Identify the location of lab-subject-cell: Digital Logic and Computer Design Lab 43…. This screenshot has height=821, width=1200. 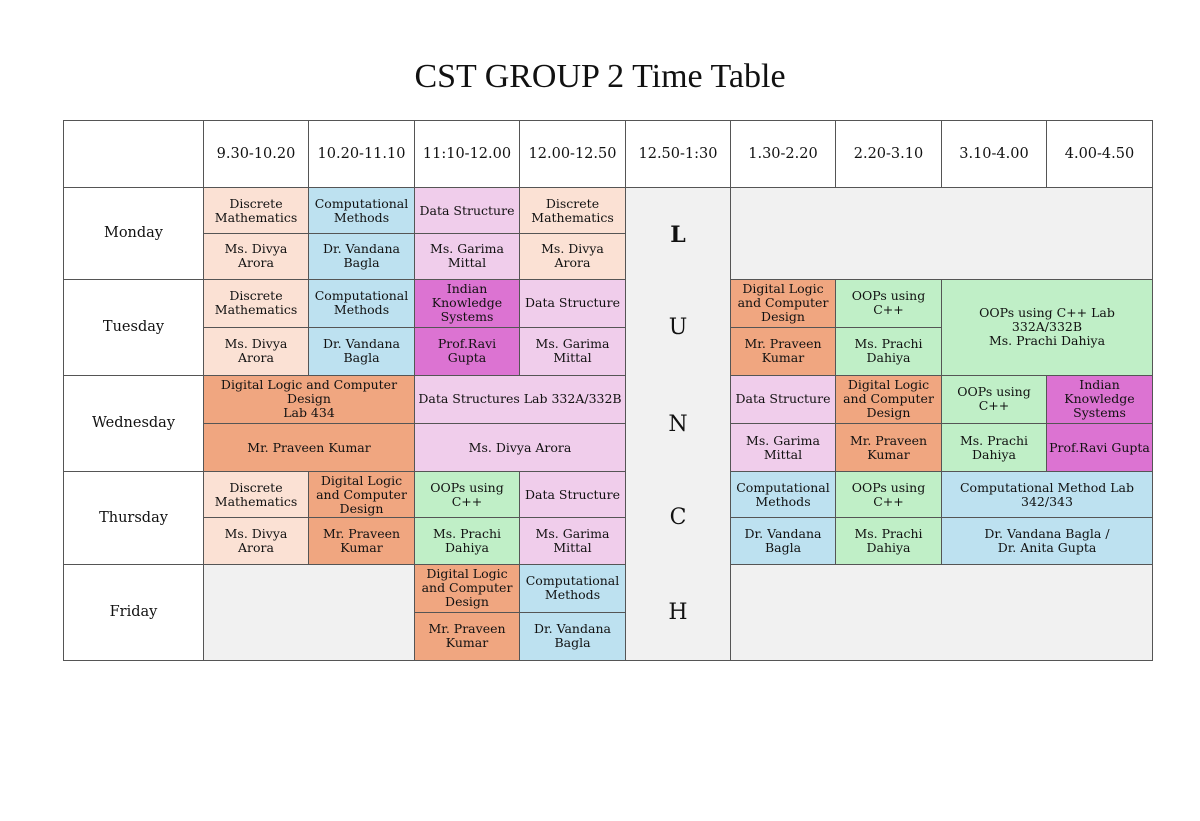
(309, 399).